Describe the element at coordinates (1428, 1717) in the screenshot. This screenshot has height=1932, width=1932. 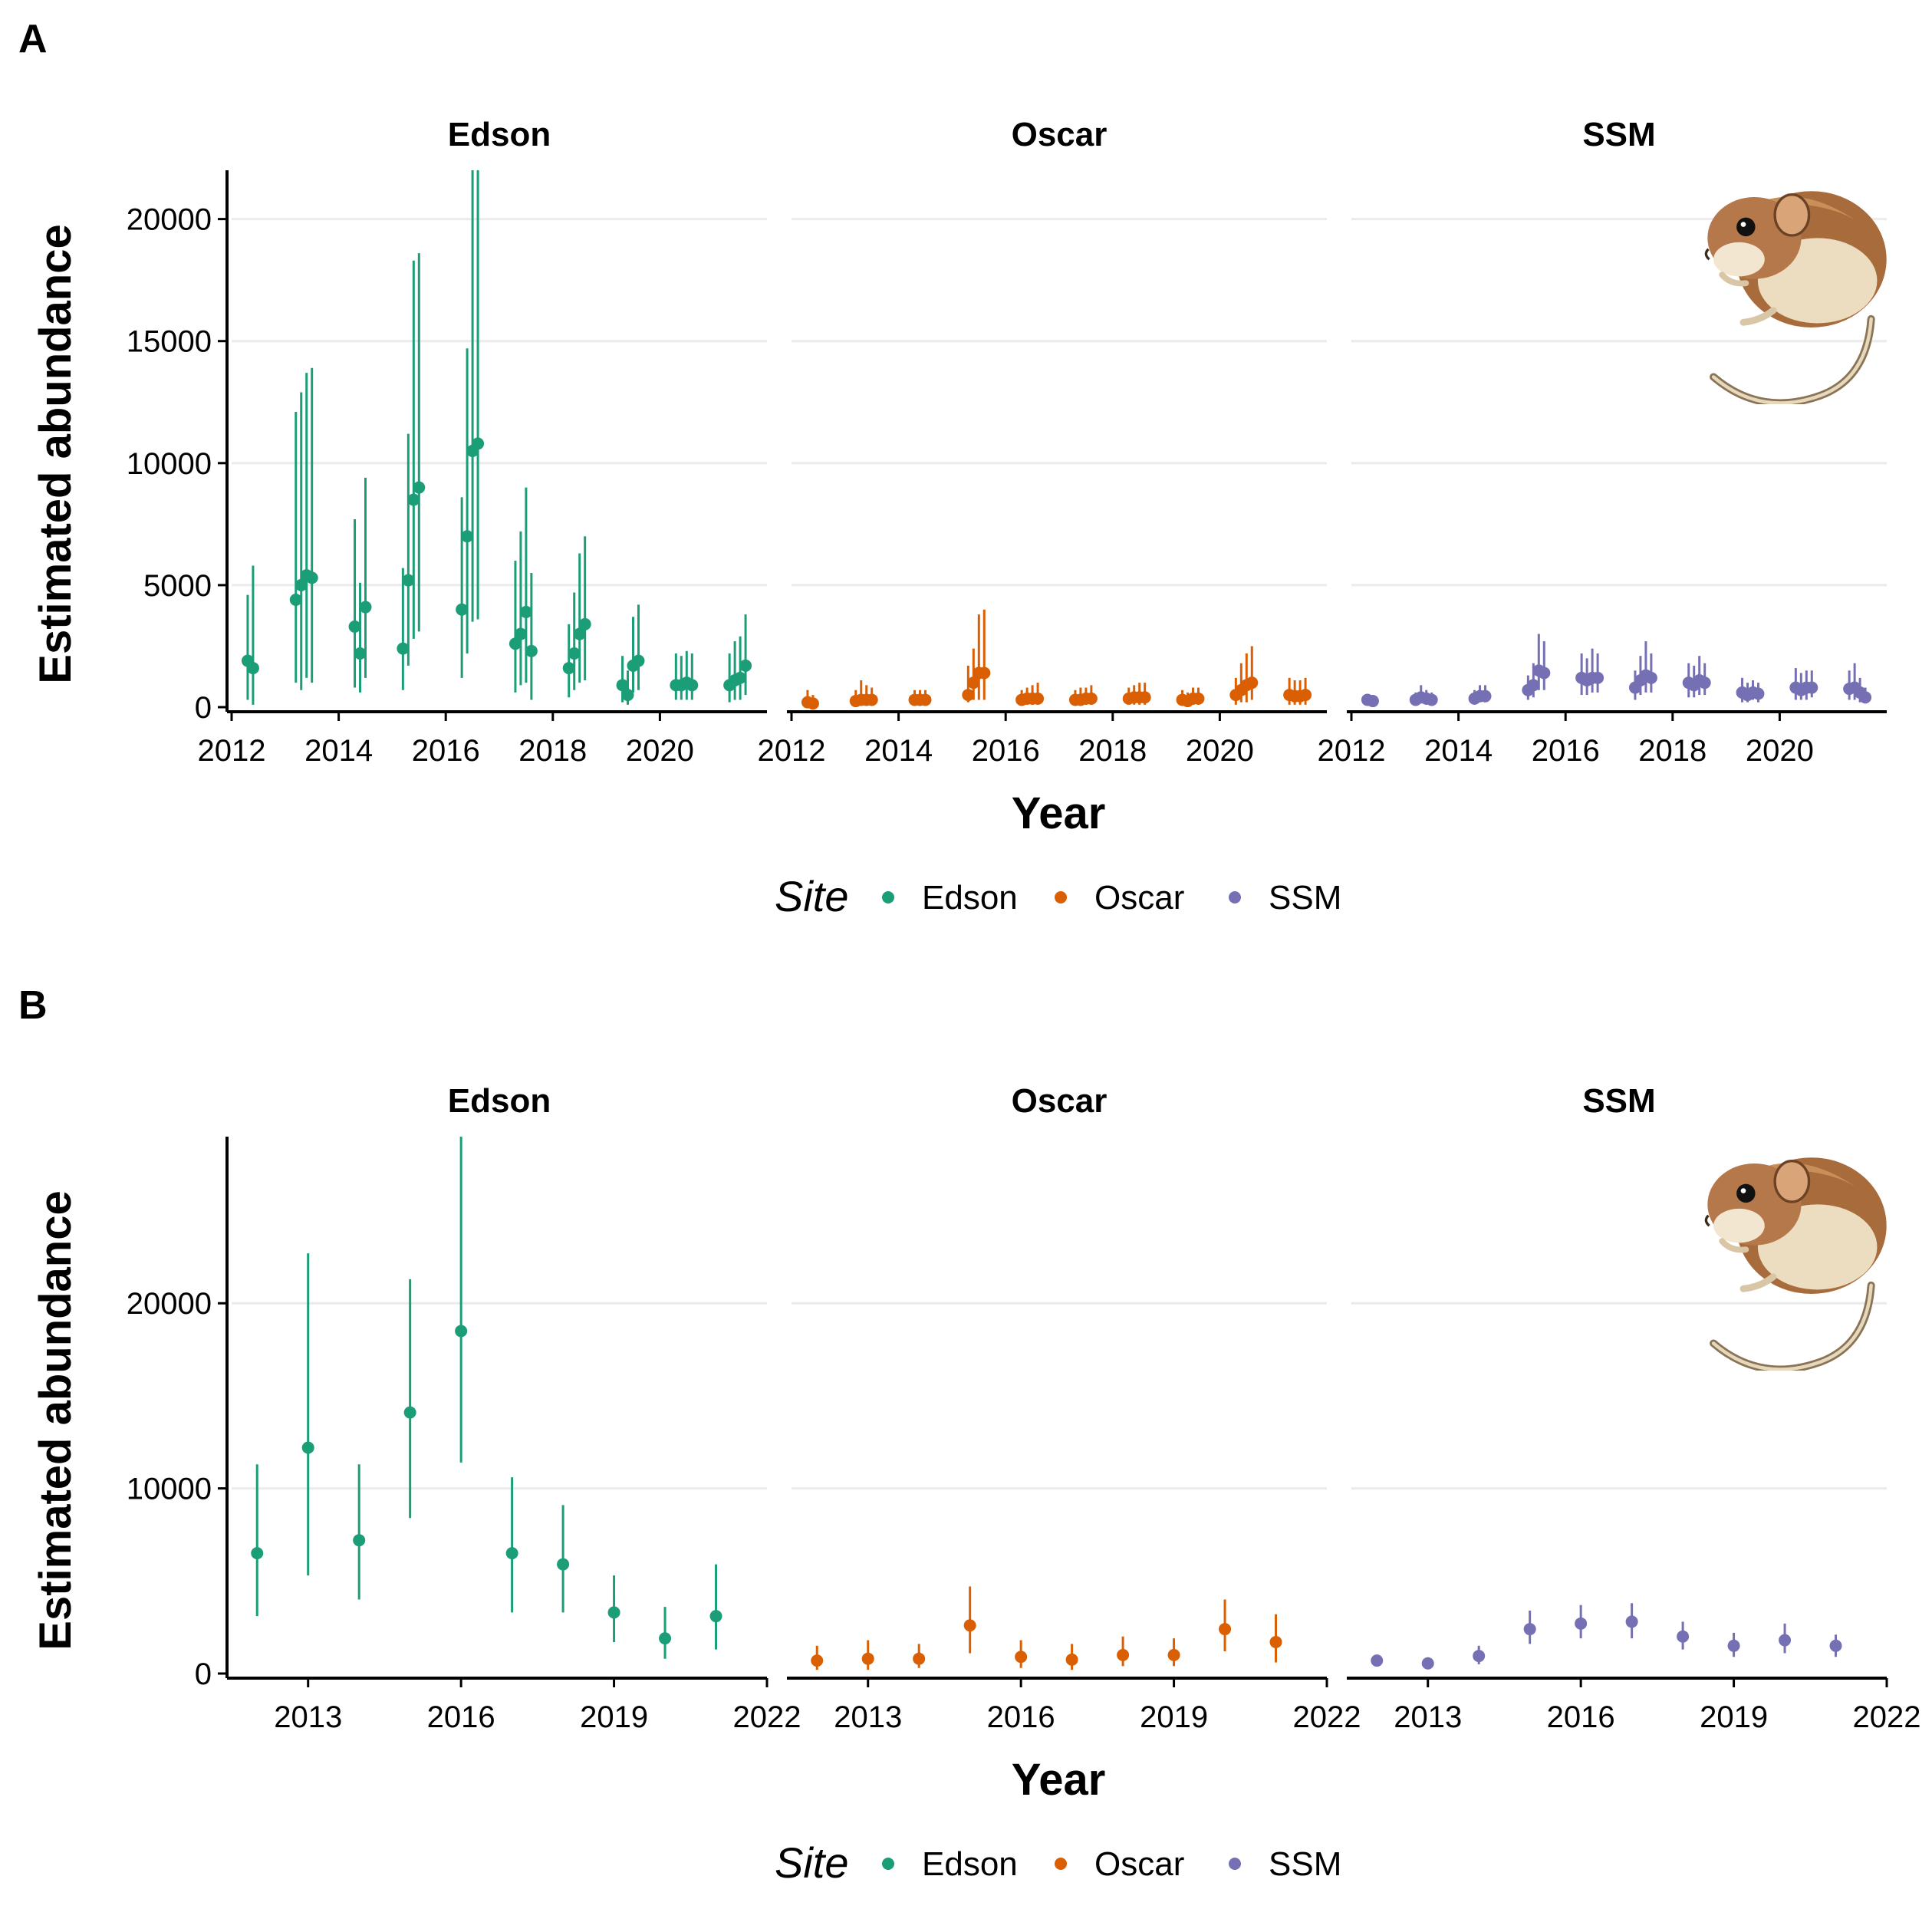
I see `x-tick-label: 2013` at that location.